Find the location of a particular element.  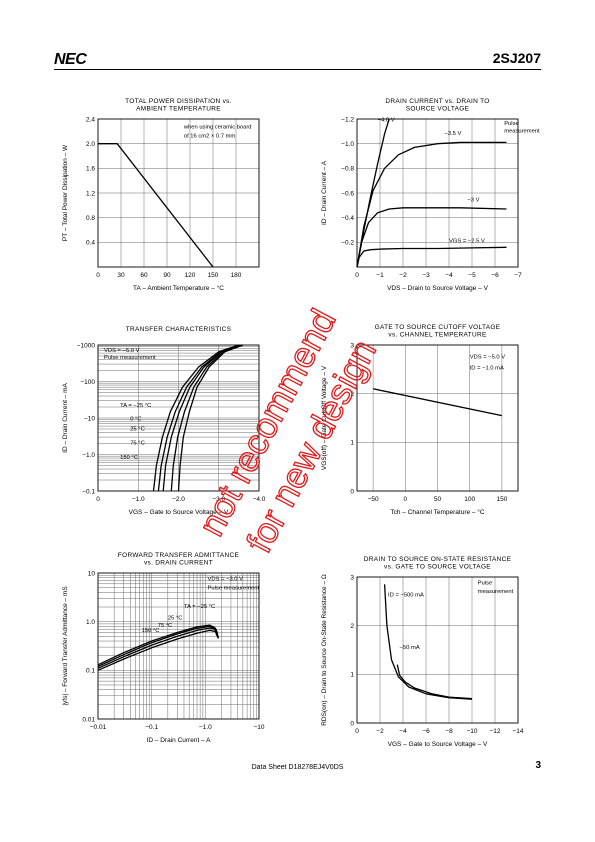

x-tick-label: −14 is located at coordinates (517, 731).